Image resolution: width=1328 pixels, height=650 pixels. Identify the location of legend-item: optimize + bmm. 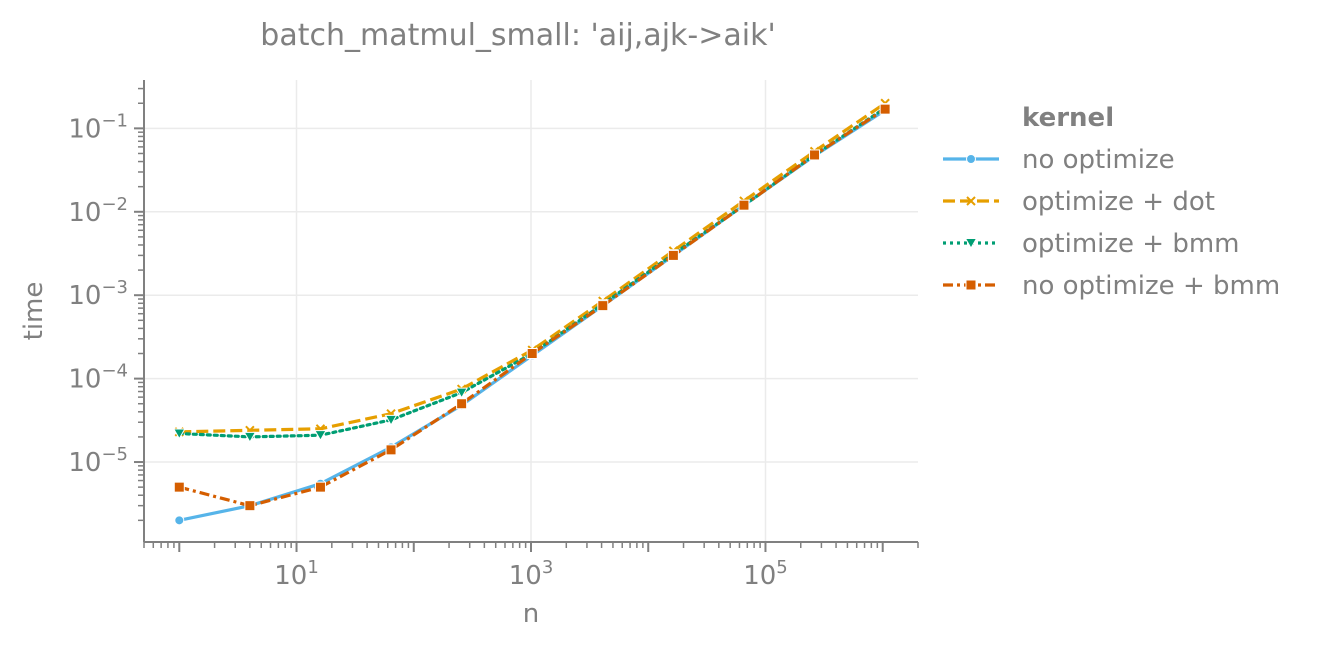
(1091, 244).